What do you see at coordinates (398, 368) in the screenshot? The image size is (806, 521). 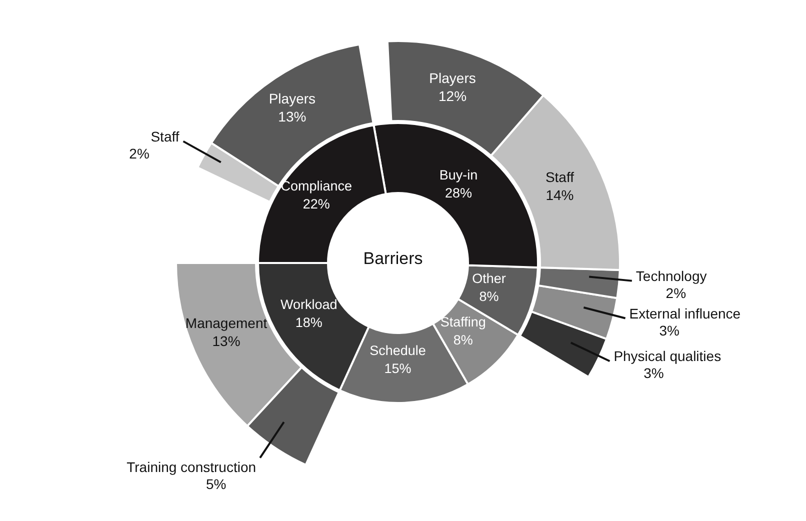 I see `data-label: 15%` at bounding box center [398, 368].